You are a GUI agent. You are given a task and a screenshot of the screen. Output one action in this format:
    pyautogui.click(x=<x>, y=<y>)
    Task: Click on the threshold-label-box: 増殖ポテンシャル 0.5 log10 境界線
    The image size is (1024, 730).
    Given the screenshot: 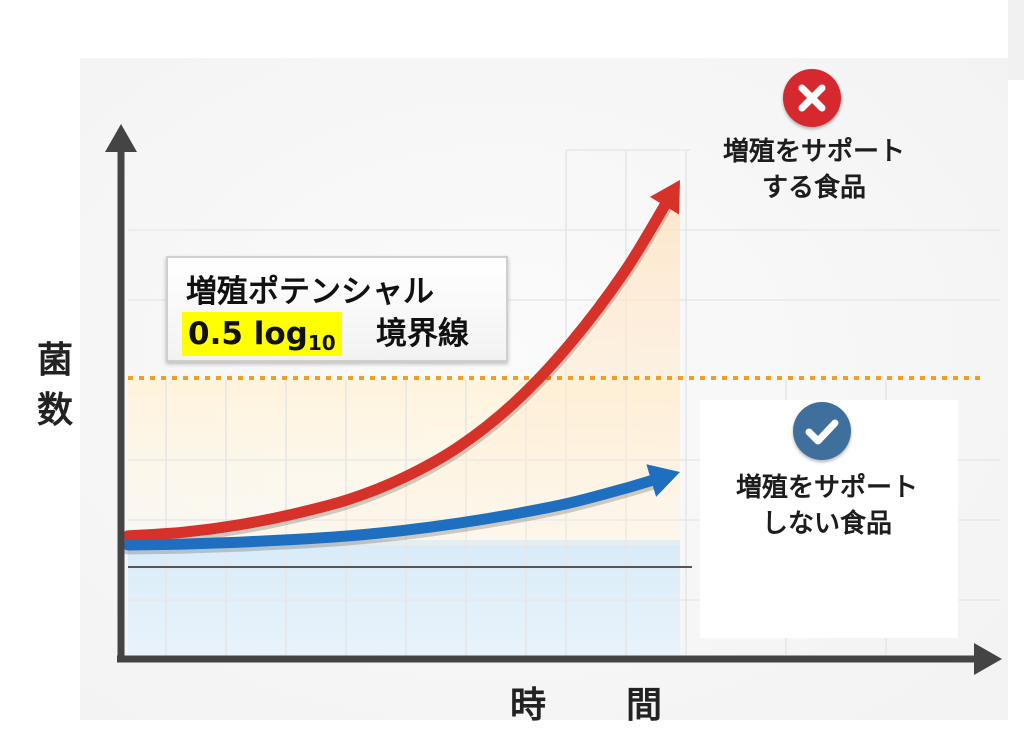 What is the action you would take?
    pyautogui.click(x=337, y=309)
    